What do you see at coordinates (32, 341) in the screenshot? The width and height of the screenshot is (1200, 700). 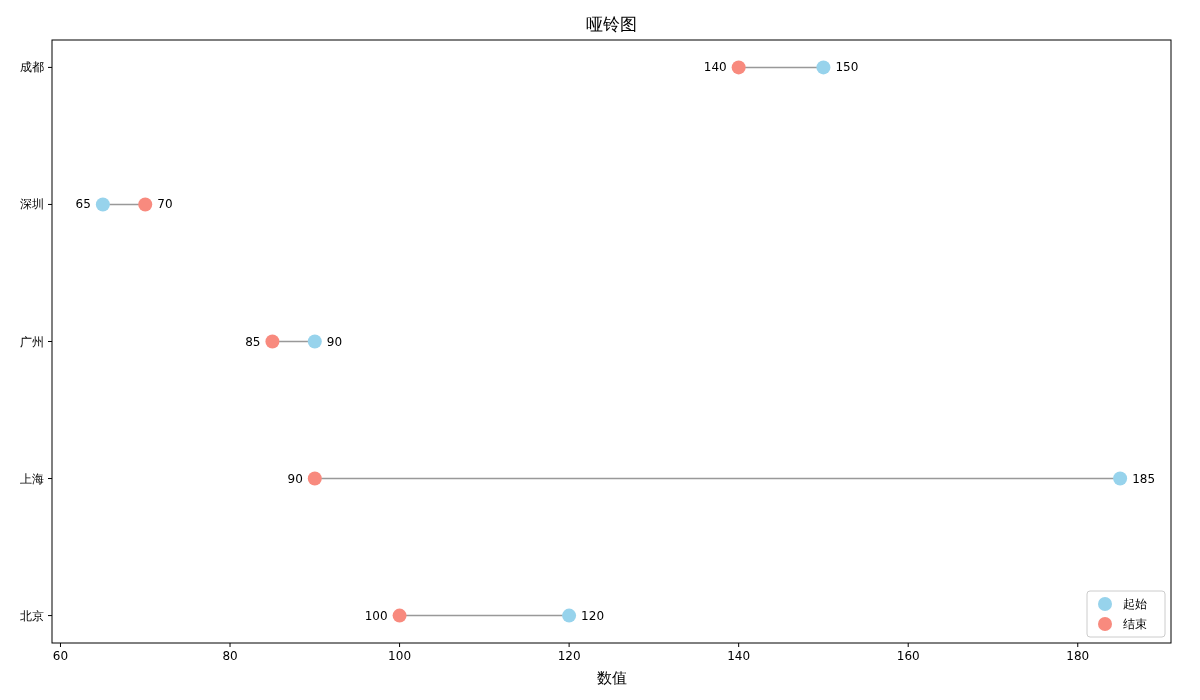 I see `y-tick-label: 广州` at bounding box center [32, 341].